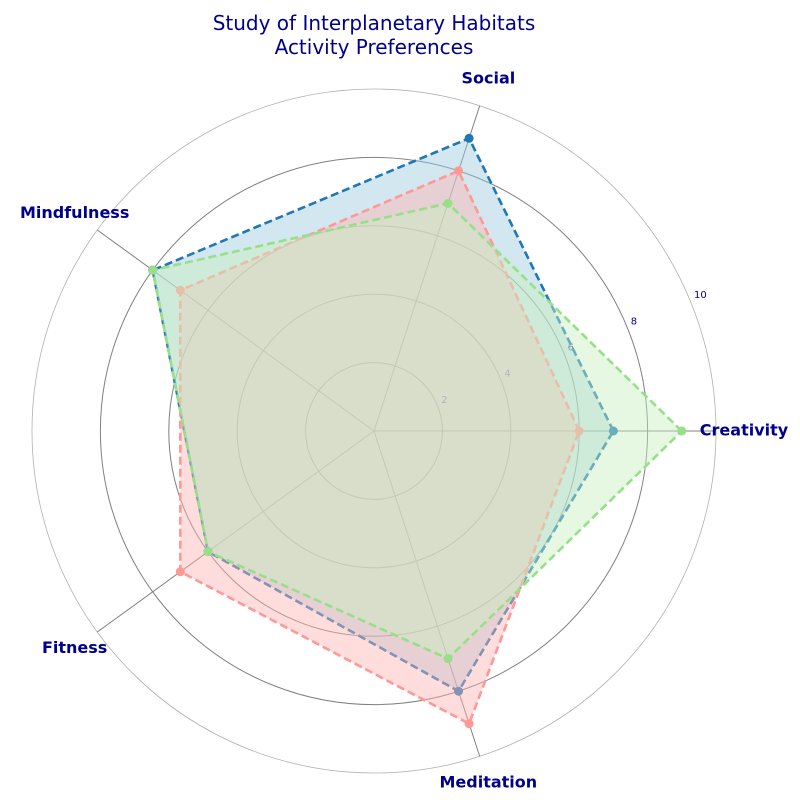  I want to click on series-2-point-social, so click(458, 170).